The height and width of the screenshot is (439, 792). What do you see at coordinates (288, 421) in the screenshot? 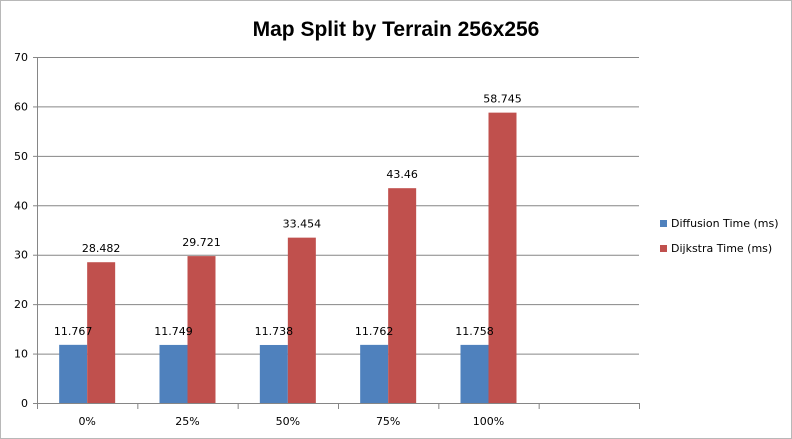
I see `x-tick-label: 50%` at bounding box center [288, 421].